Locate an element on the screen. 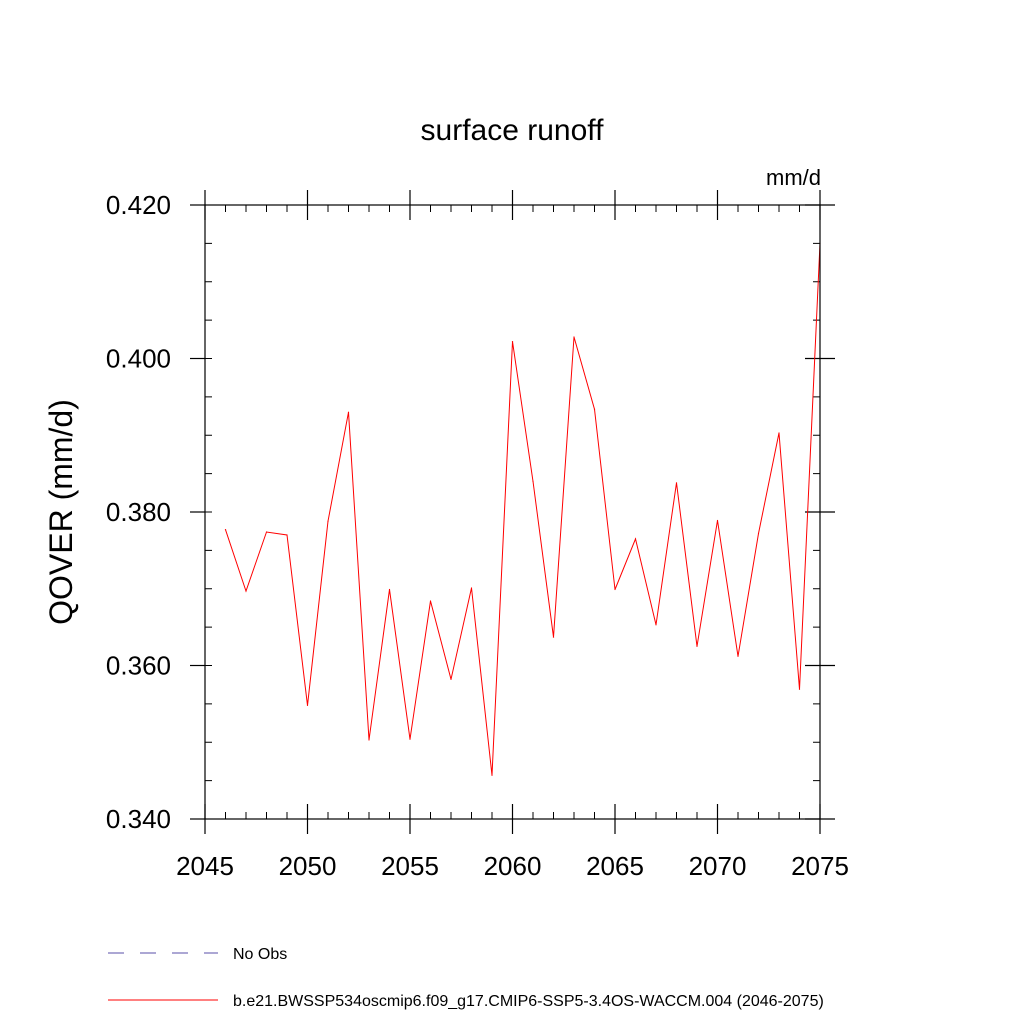 The image size is (1024, 1024). chart-title: surface runoff is located at coordinates (513, 130).